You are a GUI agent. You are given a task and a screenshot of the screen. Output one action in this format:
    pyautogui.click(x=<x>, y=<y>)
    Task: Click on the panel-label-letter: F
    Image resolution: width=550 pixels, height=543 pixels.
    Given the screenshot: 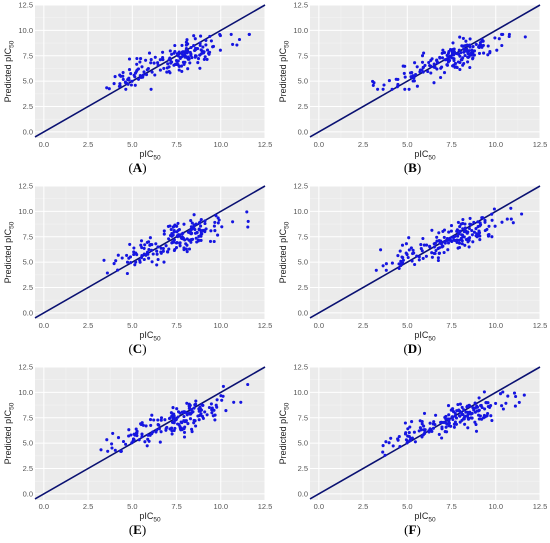 What is the action you would take?
    pyautogui.click(x=412, y=529)
    